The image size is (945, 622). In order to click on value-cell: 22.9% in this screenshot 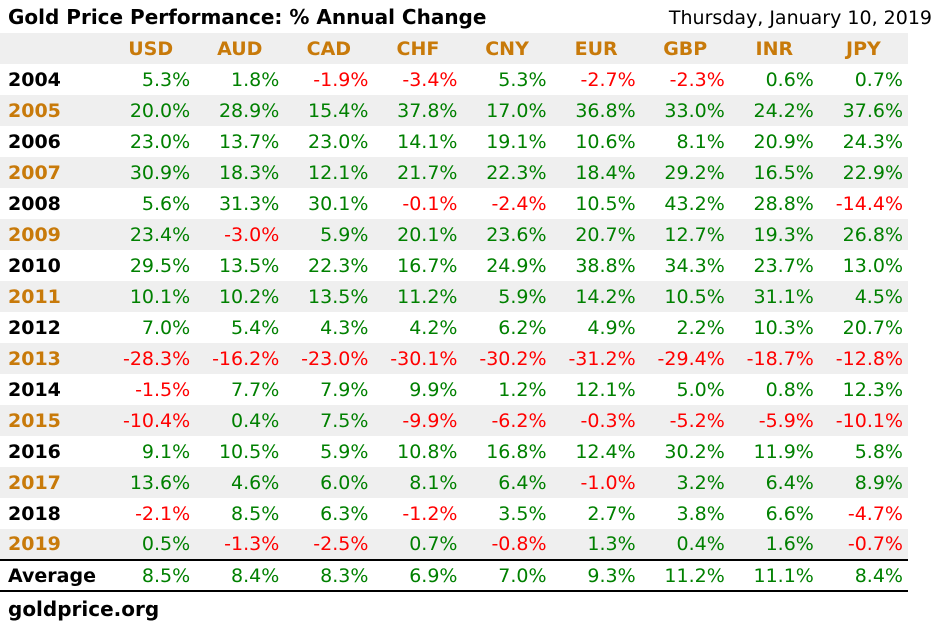, I will do `click(872, 172)`.